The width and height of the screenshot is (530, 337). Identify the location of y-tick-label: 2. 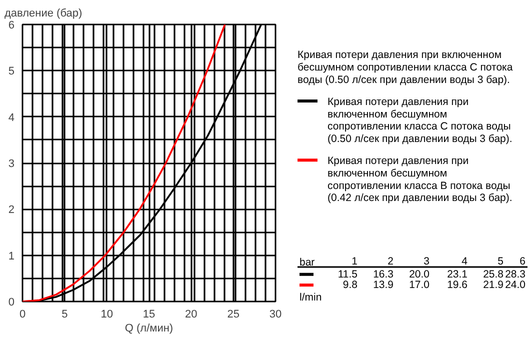
(11, 210).